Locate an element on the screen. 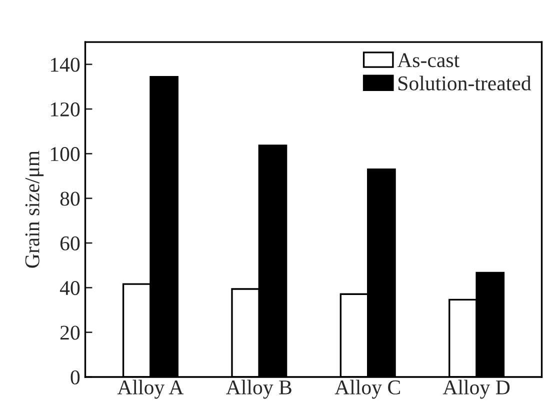 The width and height of the screenshot is (550, 412). y-tick-label: 140 is located at coordinates (65, 65).